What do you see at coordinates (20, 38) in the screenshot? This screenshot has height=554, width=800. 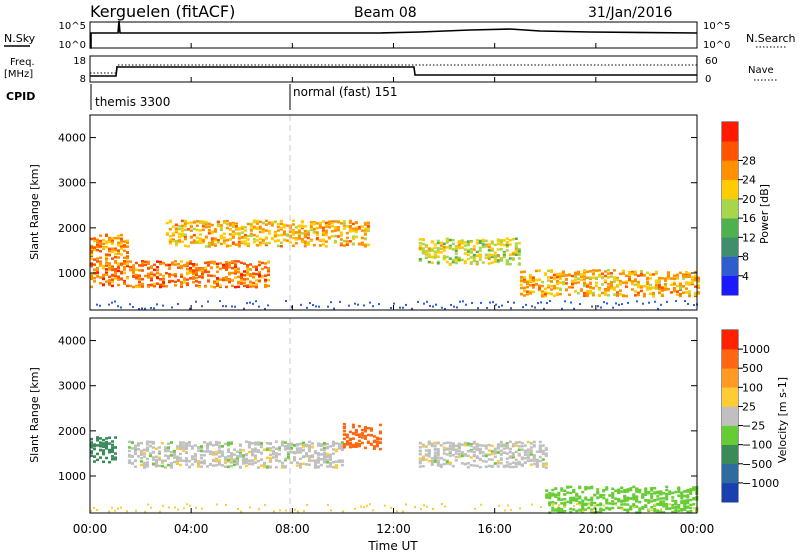 I see `n-sky-label: N.Sky` at bounding box center [20, 38].